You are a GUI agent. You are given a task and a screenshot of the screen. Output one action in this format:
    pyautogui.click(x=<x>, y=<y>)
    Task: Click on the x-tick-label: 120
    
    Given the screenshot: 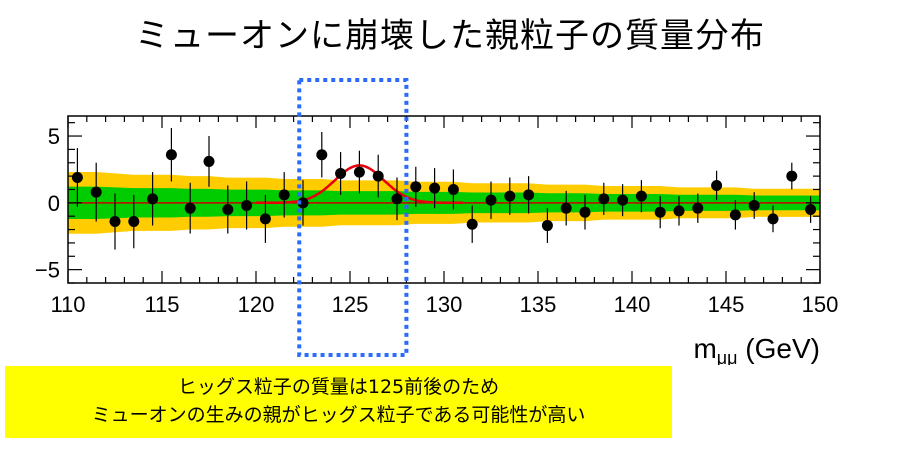 What is the action you would take?
    pyautogui.click(x=256, y=304)
    